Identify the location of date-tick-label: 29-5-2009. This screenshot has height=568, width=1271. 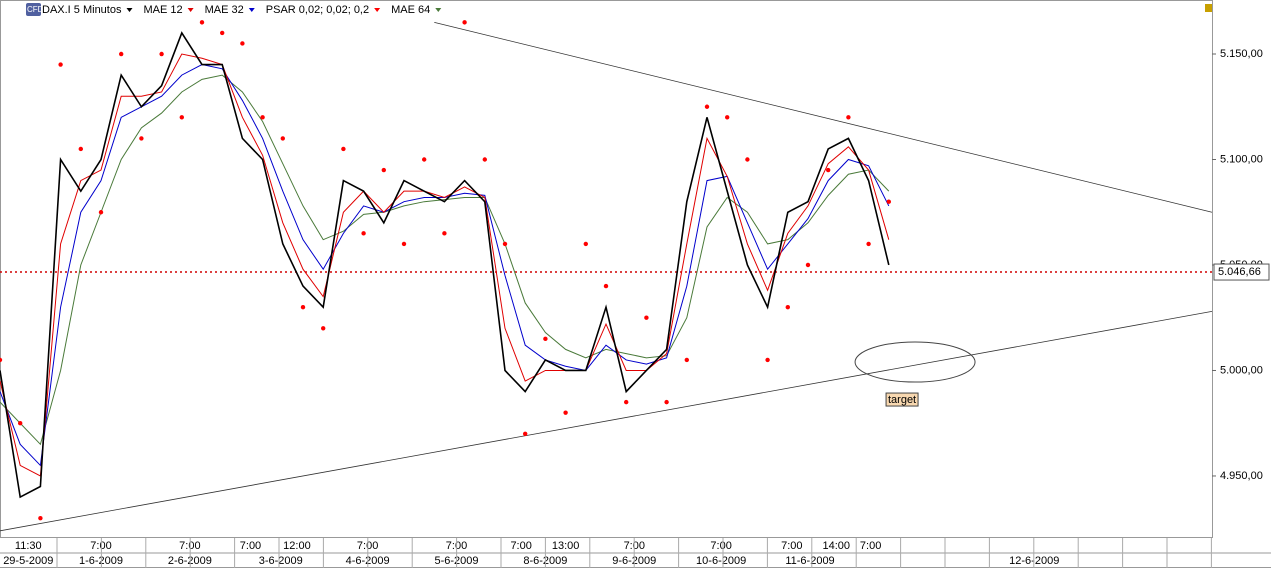
(28, 561).